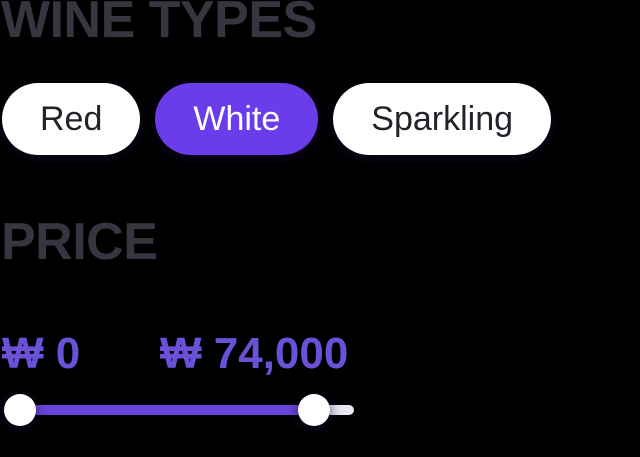  I want to click on wine-type-pill-white: White, so click(237, 119).